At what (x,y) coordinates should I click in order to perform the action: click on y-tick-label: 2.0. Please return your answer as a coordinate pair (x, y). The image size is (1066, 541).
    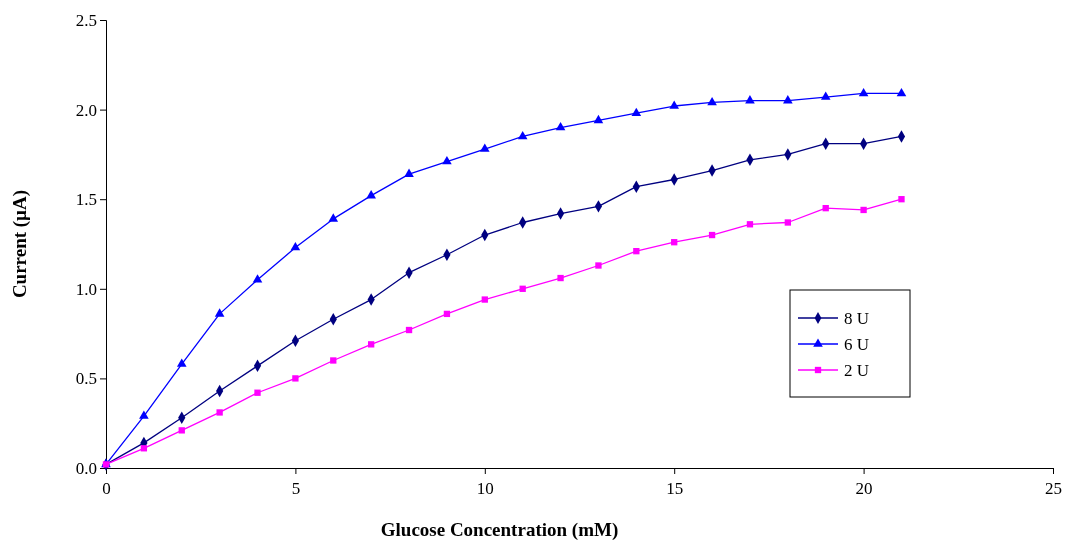
    Looking at the image, I should click on (86, 110).